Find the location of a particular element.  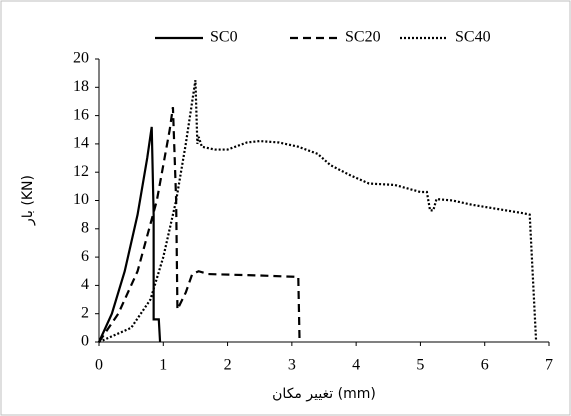

x-tick-label: 2 is located at coordinates (228, 365).